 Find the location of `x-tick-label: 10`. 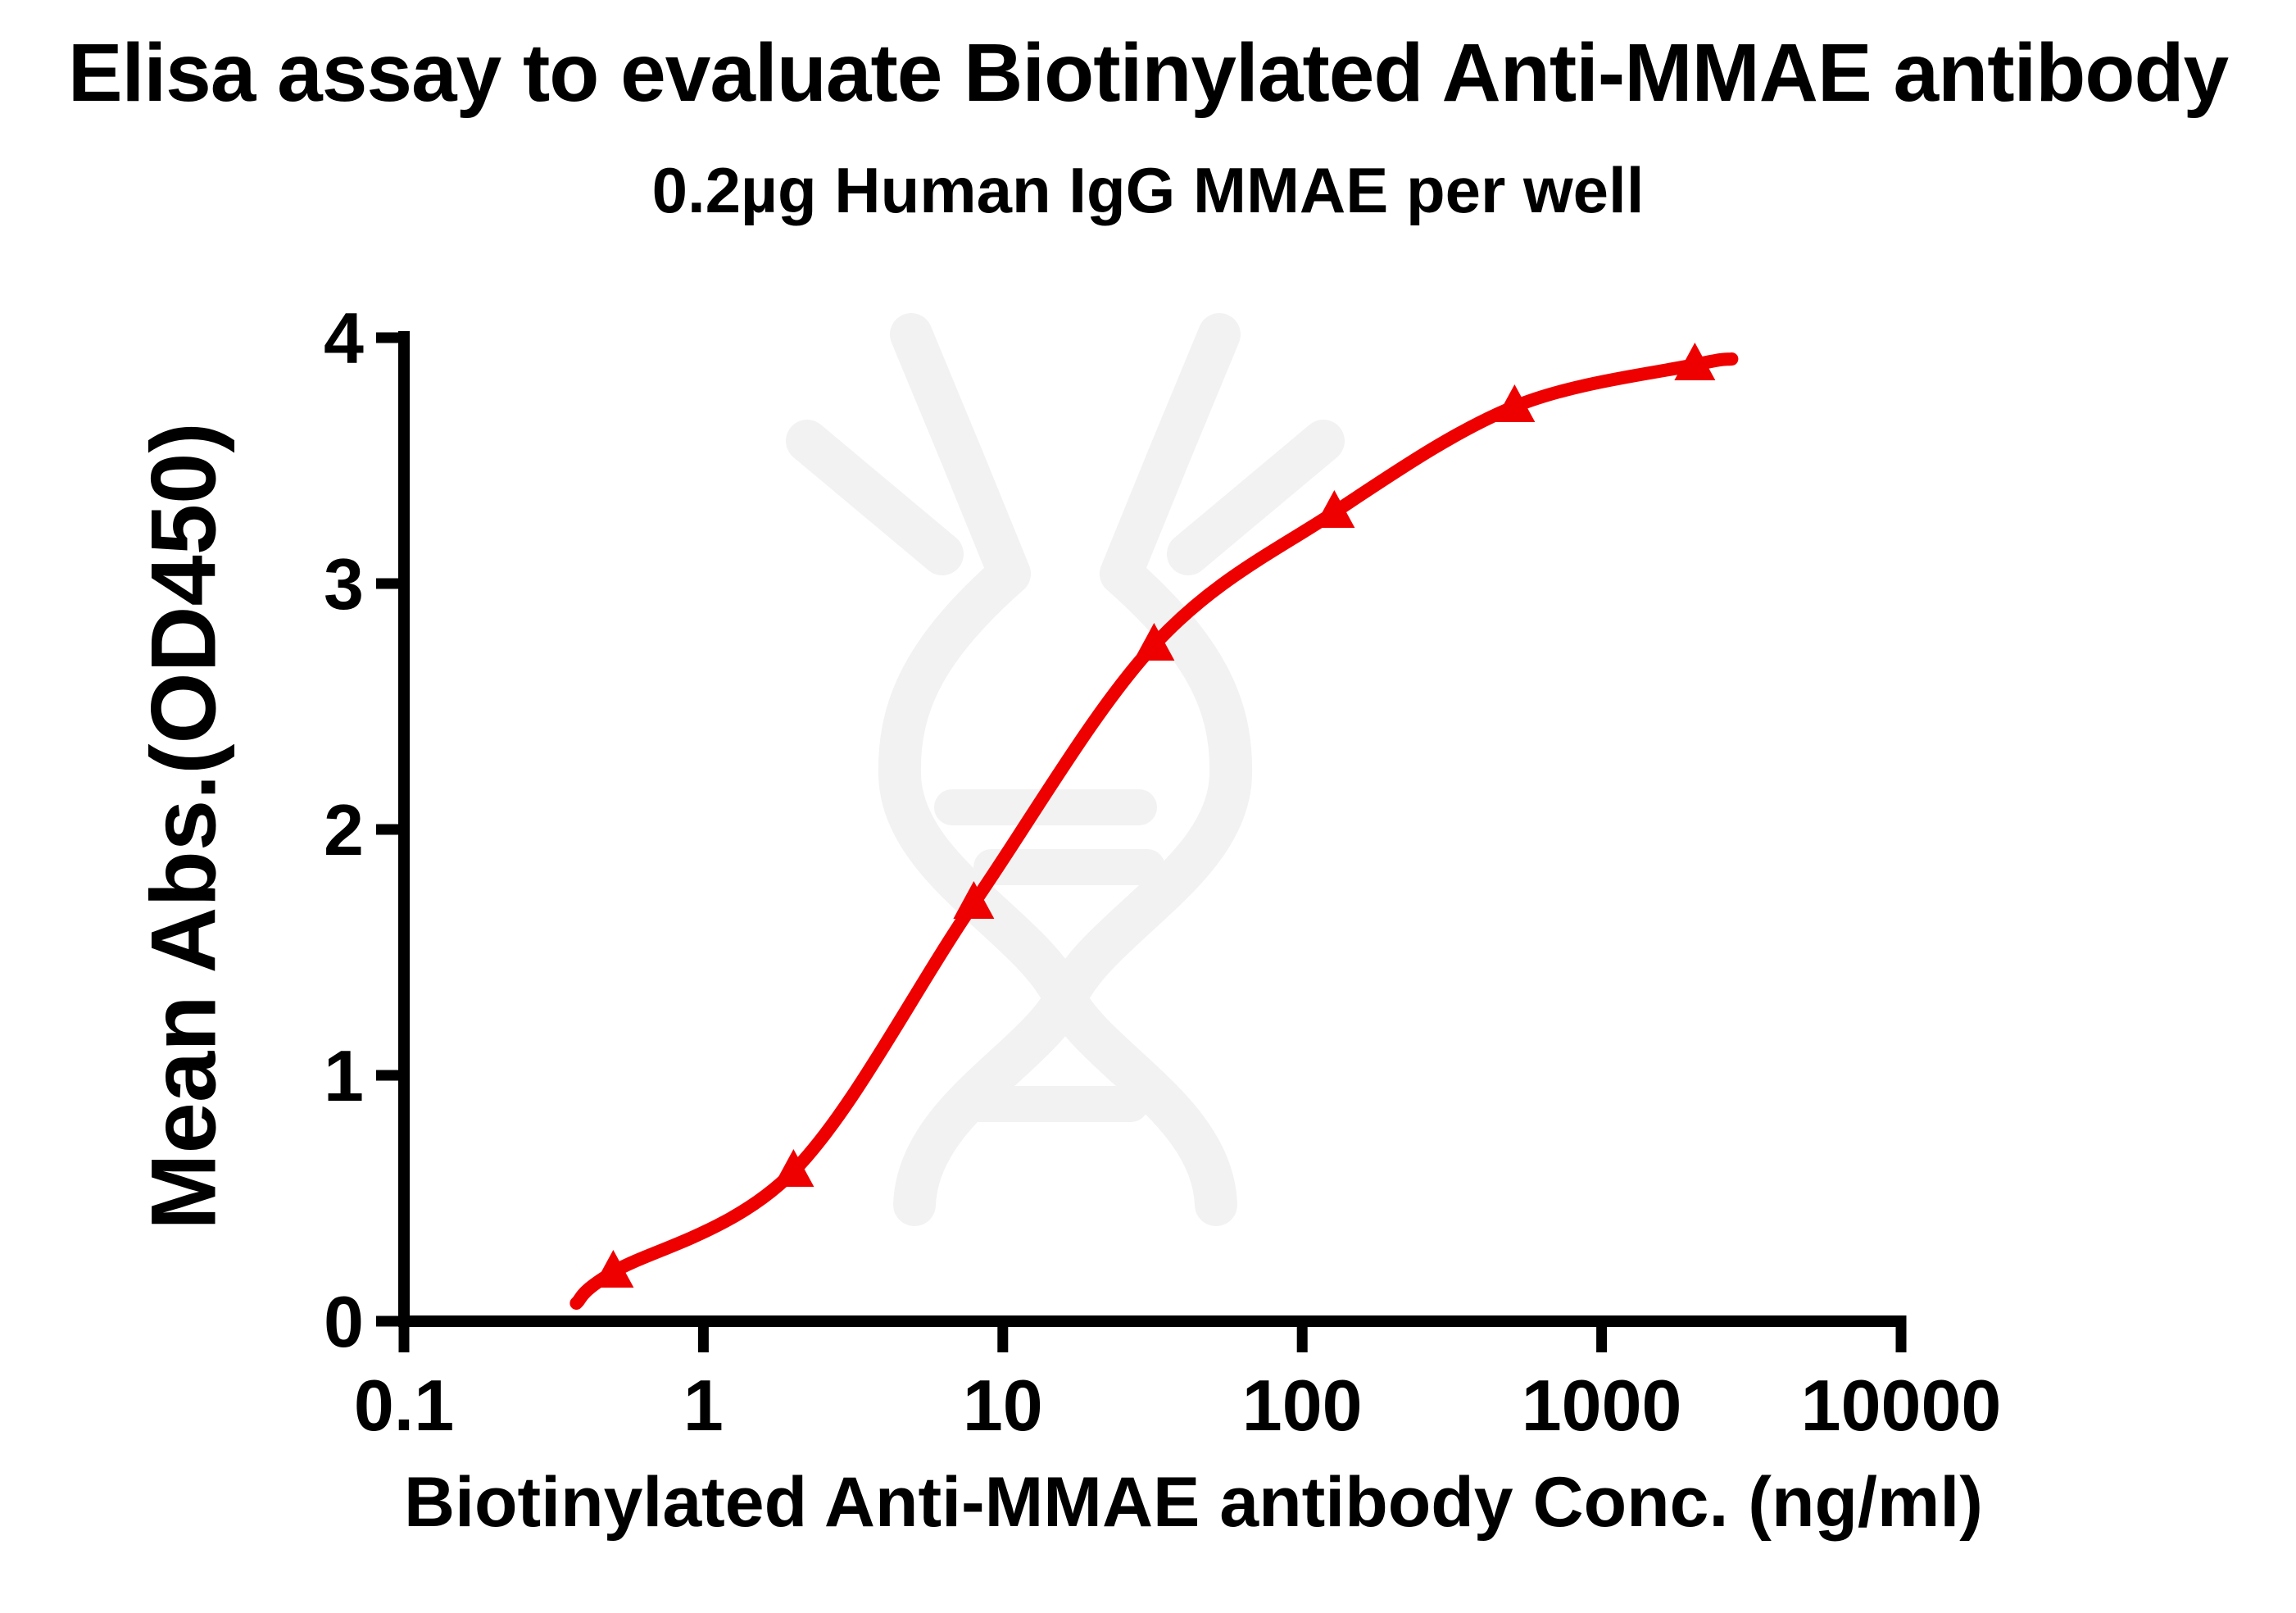

x-tick-label: 10 is located at coordinates (1003, 1405).